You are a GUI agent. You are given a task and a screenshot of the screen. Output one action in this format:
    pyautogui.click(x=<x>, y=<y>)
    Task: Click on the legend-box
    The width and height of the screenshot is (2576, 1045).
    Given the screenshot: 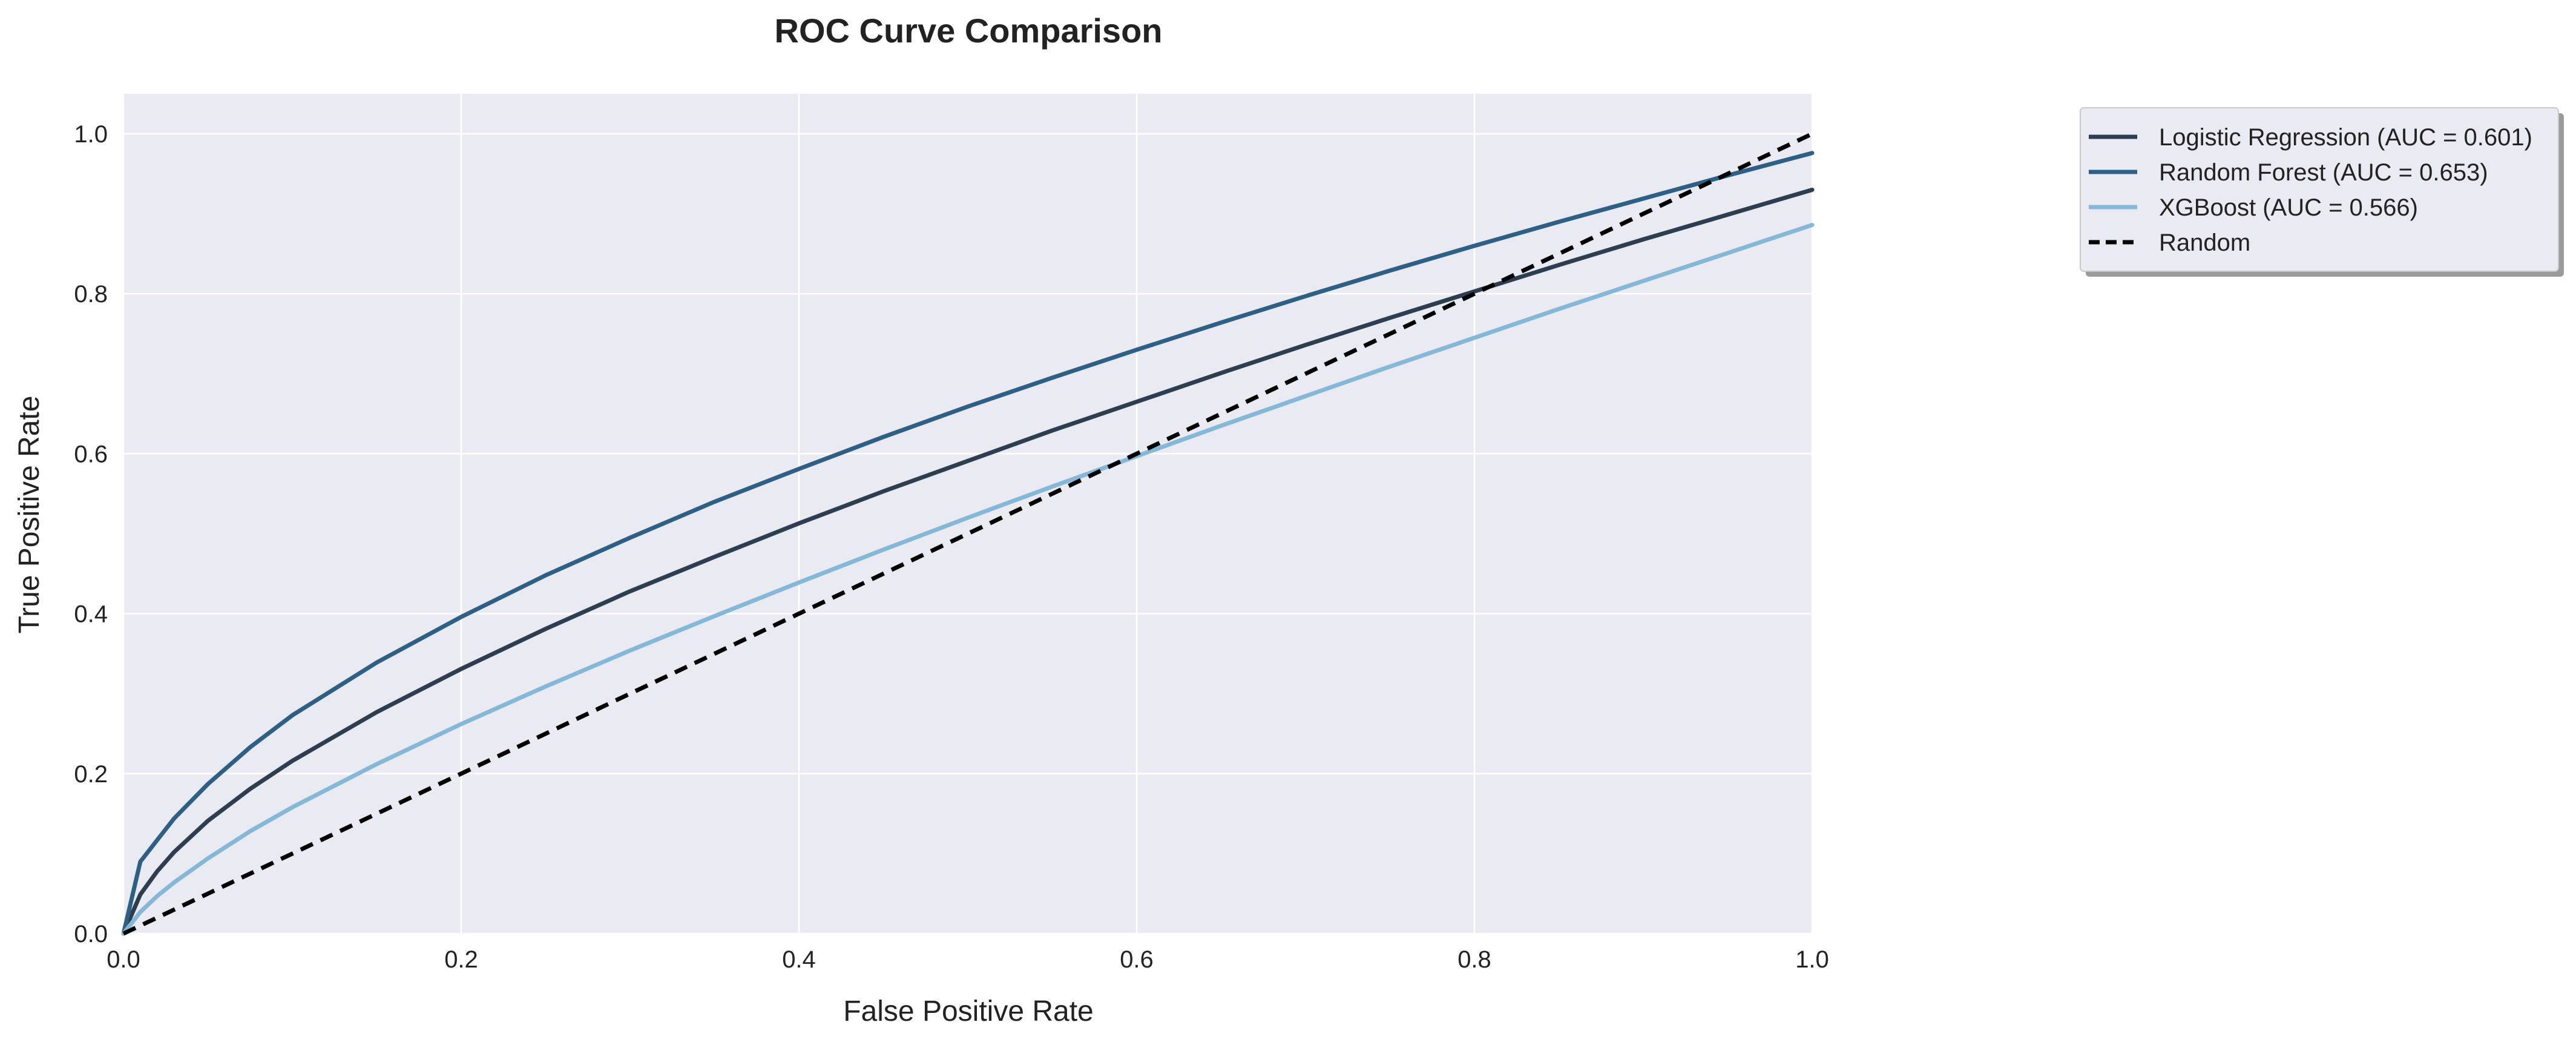 What is the action you would take?
    pyautogui.click(x=2319, y=190)
    